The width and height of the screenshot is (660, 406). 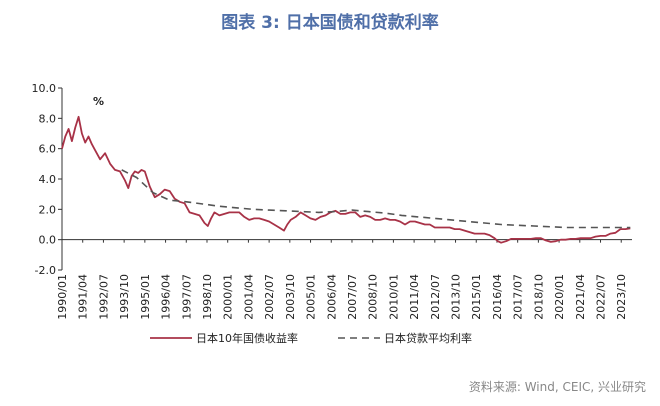 What do you see at coordinates (269, 297) in the screenshot?
I see `x-tick-label: 2002/07` at bounding box center [269, 297].